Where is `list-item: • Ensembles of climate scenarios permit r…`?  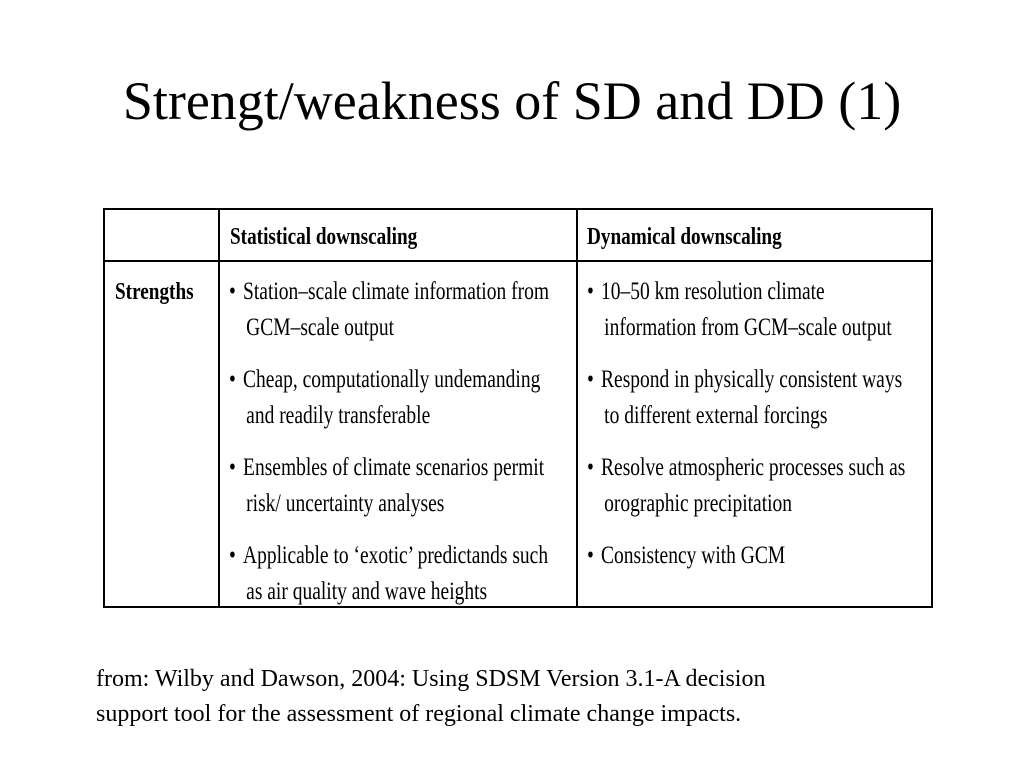 list-item: • Ensembles of climate scenarios permit r… is located at coordinates (393, 494).